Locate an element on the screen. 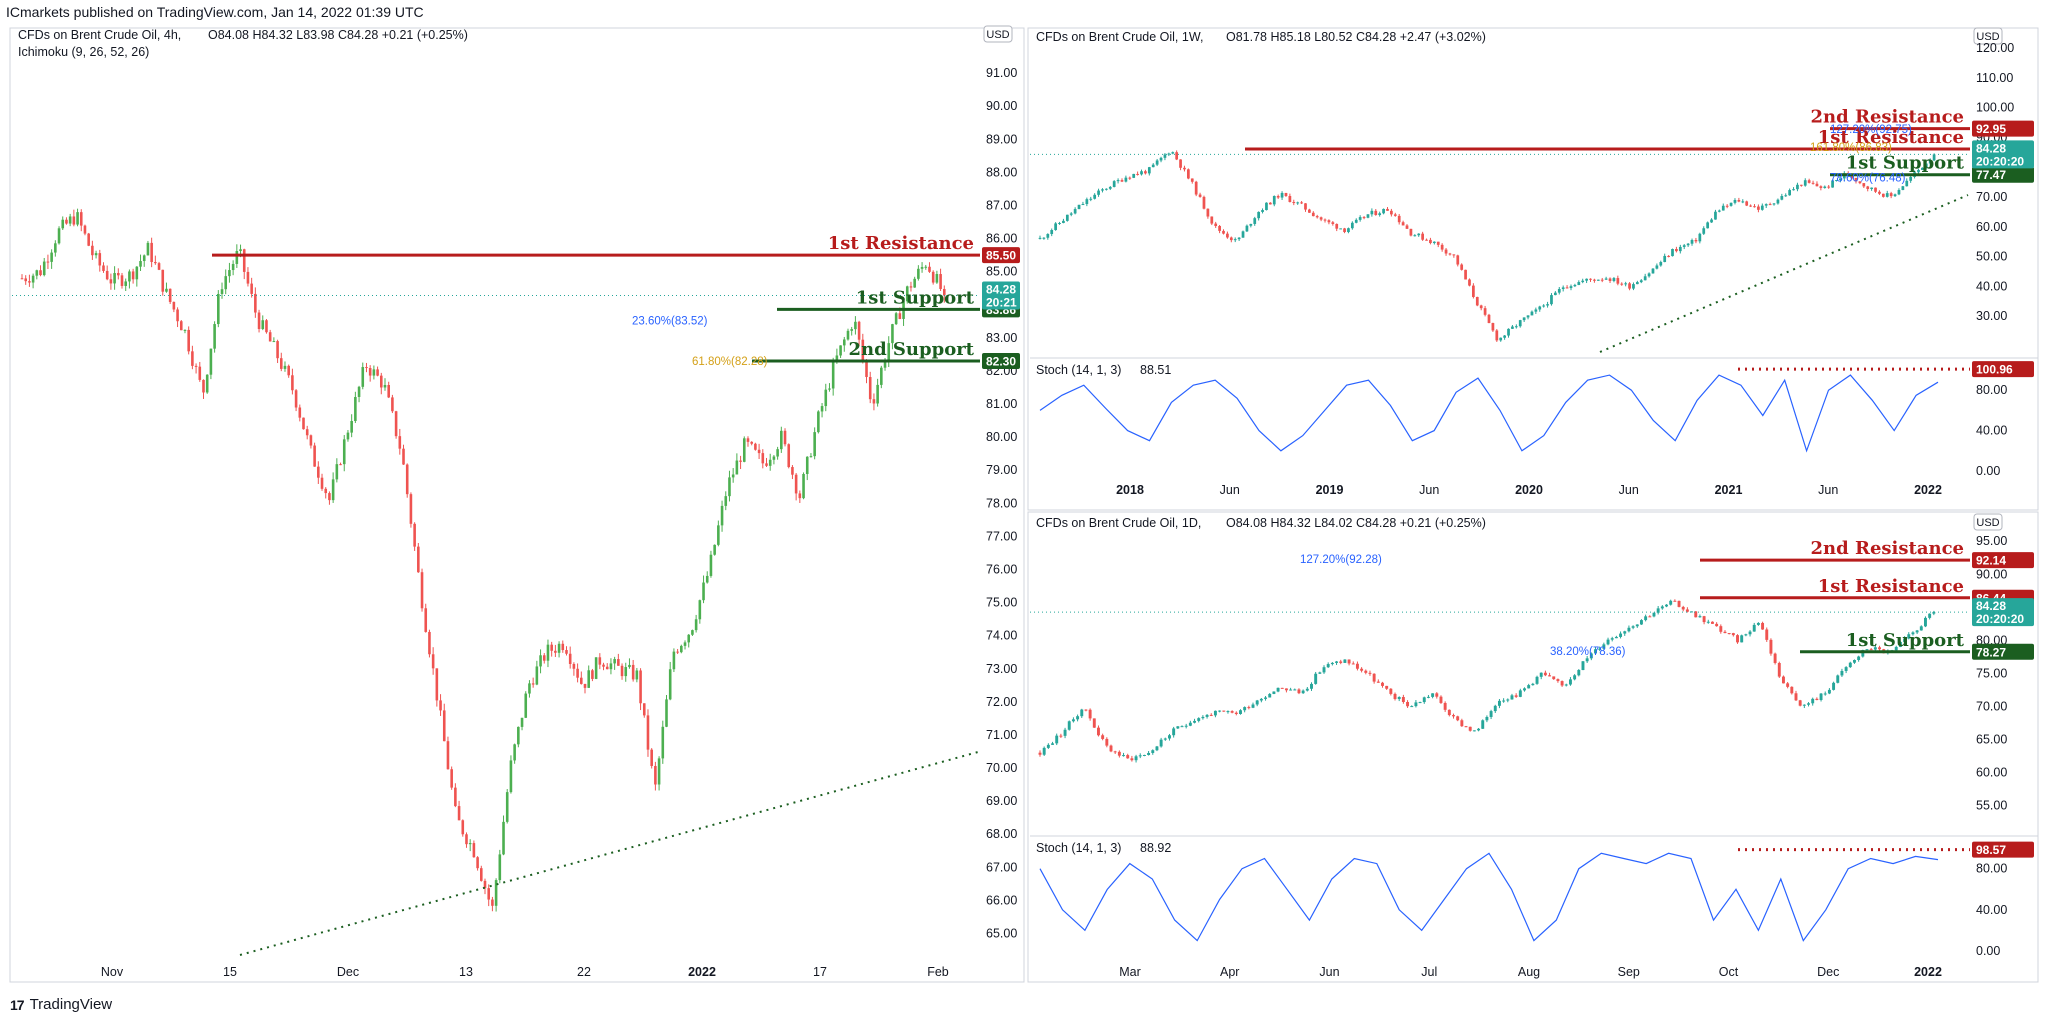 The image size is (2050, 1021). tradingview-logo-icon: 17 is located at coordinates (17, 1004).